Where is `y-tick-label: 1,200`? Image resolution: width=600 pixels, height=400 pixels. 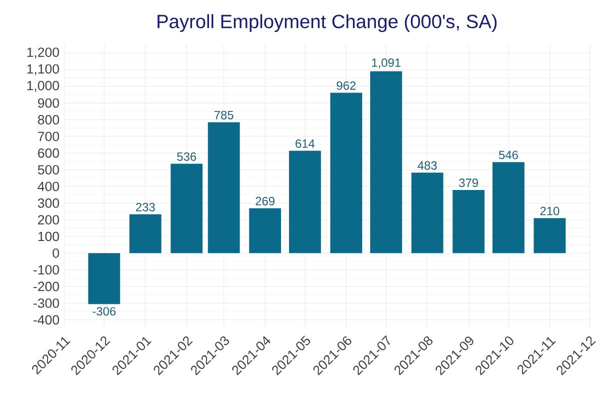
y-tick-label: 1,200 is located at coordinates (43, 53).